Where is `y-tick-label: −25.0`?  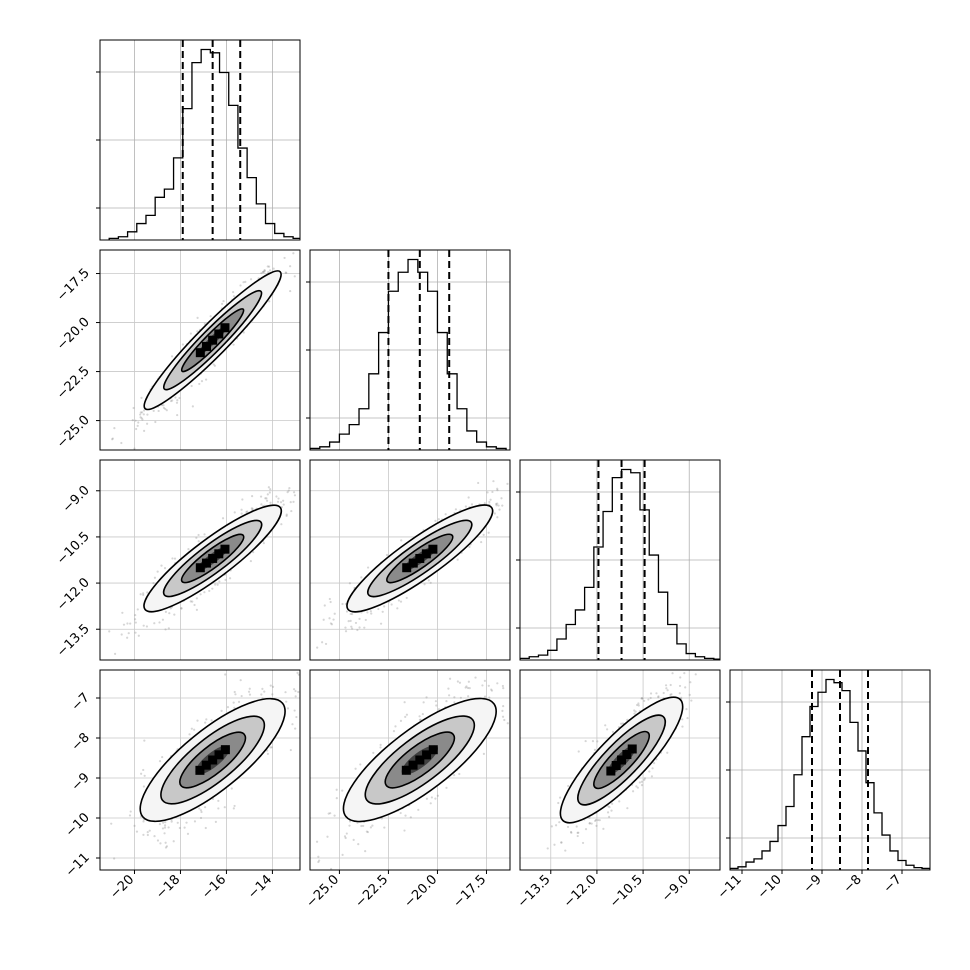 y-tick-label: −25.0 is located at coordinates (73, 432).